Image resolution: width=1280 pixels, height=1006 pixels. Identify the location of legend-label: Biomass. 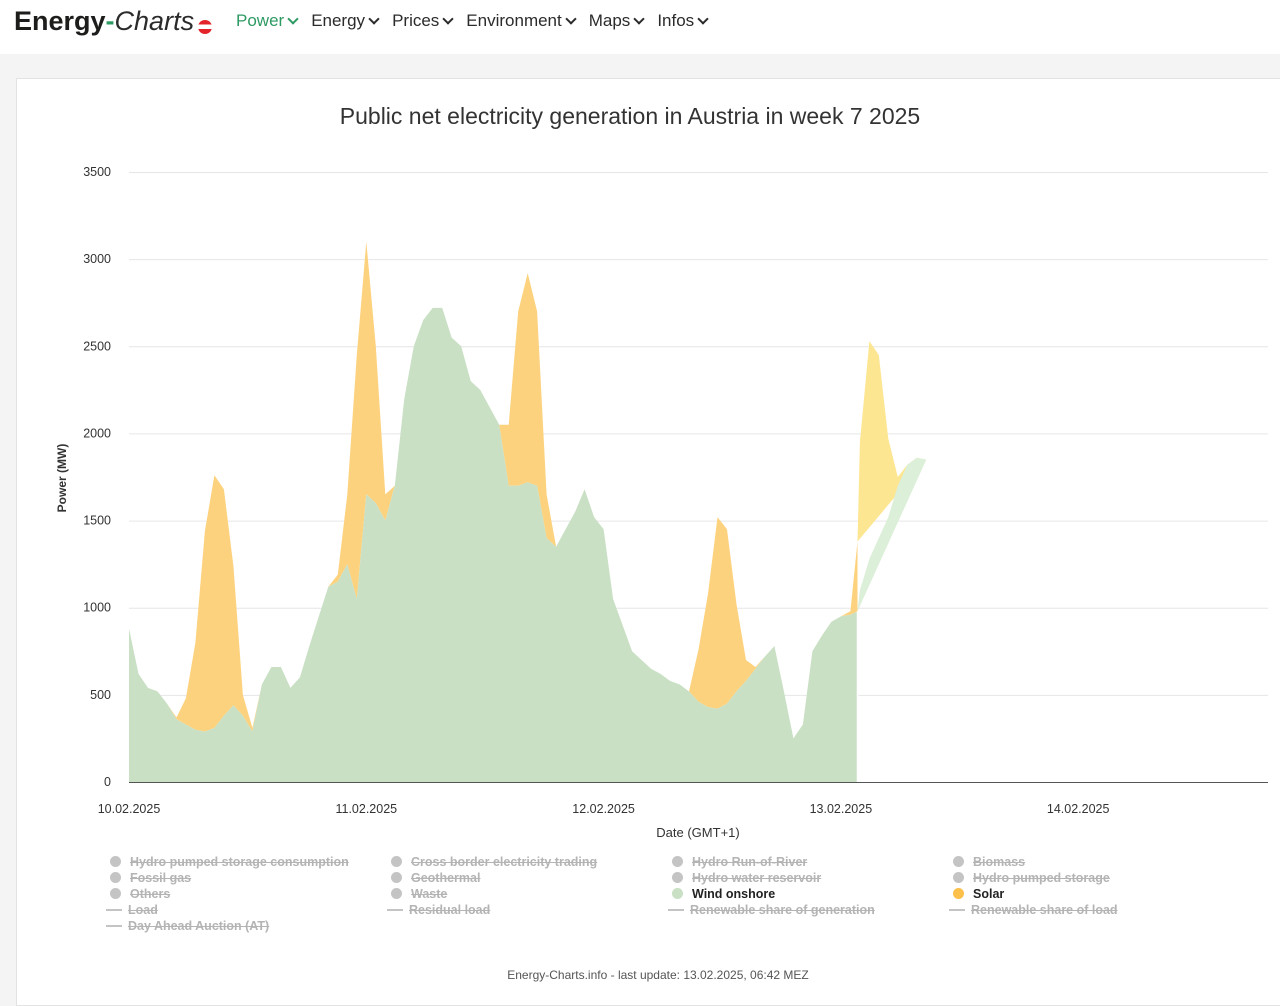
(999, 862).